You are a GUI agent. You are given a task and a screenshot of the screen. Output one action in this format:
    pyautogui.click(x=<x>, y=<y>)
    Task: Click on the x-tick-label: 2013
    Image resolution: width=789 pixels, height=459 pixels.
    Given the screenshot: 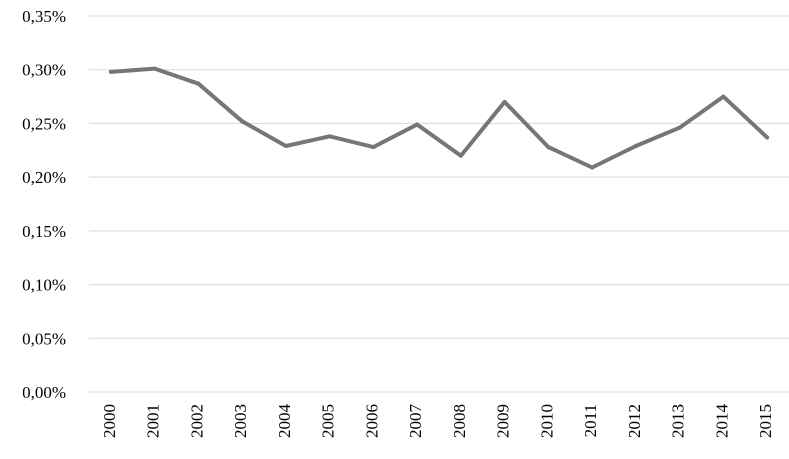 What is the action you would take?
    pyautogui.click(x=678, y=421)
    